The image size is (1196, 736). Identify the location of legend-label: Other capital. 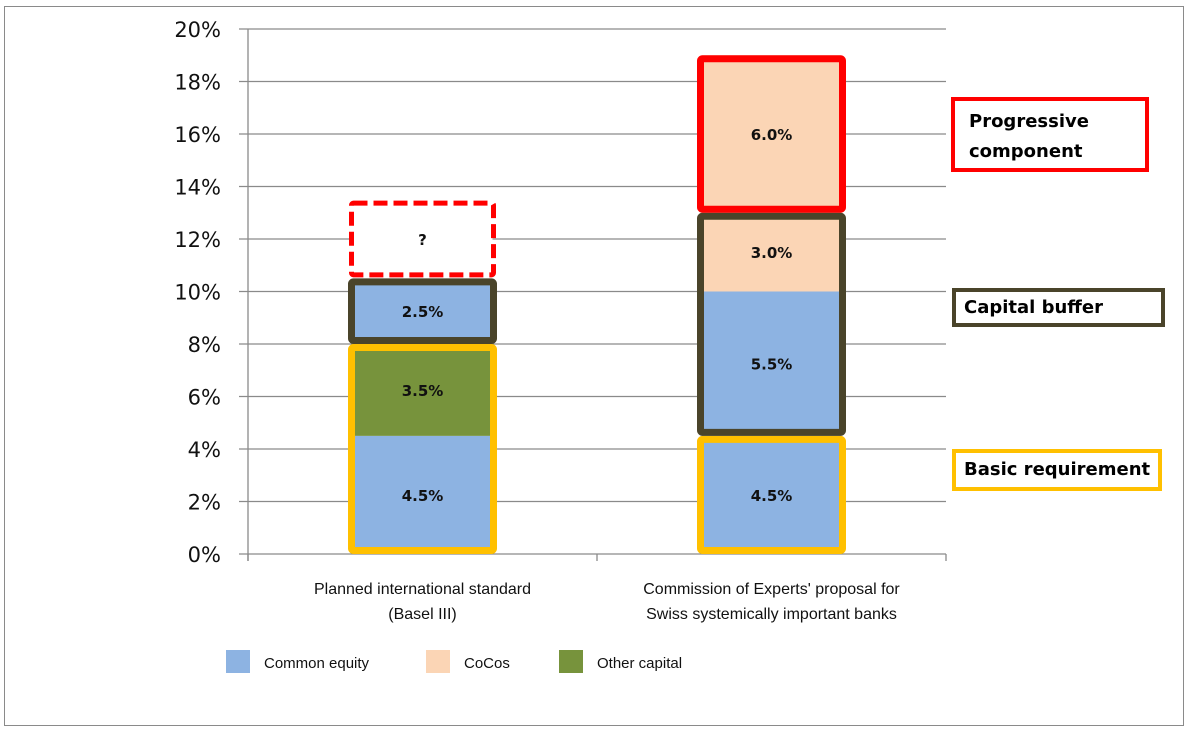
(639, 663).